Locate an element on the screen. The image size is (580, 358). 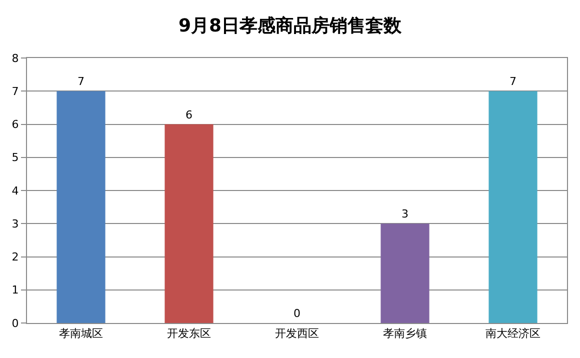
y-tick-label: 4 is located at coordinates (15, 191).